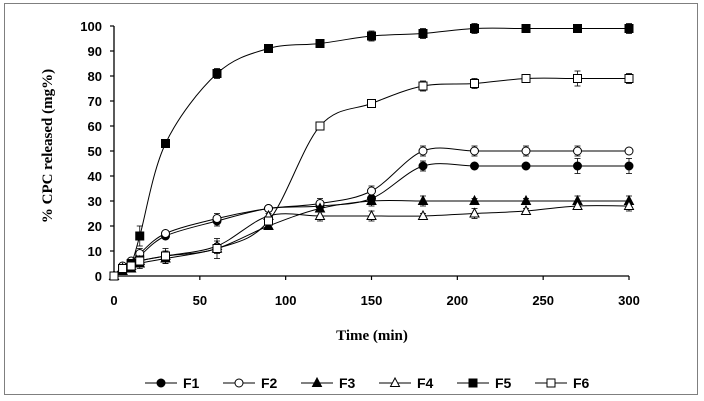 The image size is (704, 401). What do you see at coordinates (484, 383) in the screenshot?
I see `legend-item-f5: F5` at bounding box center [484, 383].